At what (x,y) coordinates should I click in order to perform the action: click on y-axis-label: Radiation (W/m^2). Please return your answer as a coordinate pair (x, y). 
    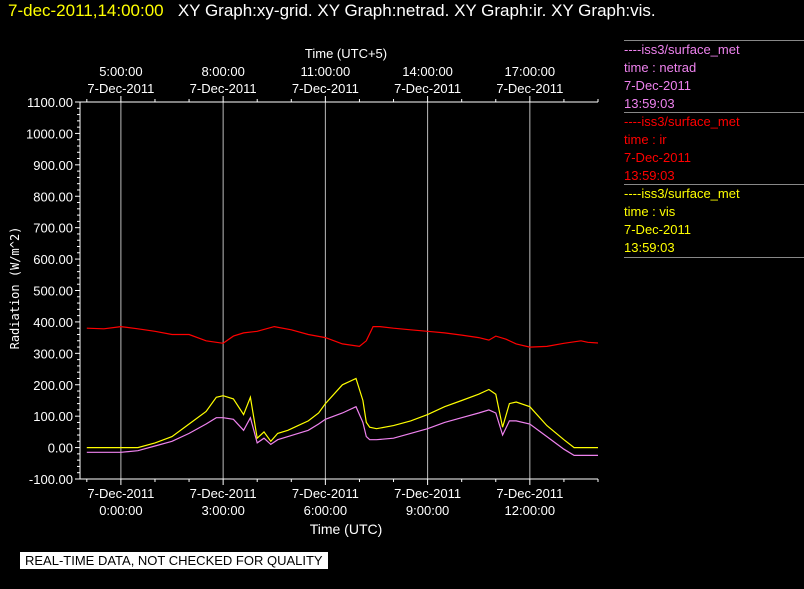
    Looking at the image, I should click on (15, 288).